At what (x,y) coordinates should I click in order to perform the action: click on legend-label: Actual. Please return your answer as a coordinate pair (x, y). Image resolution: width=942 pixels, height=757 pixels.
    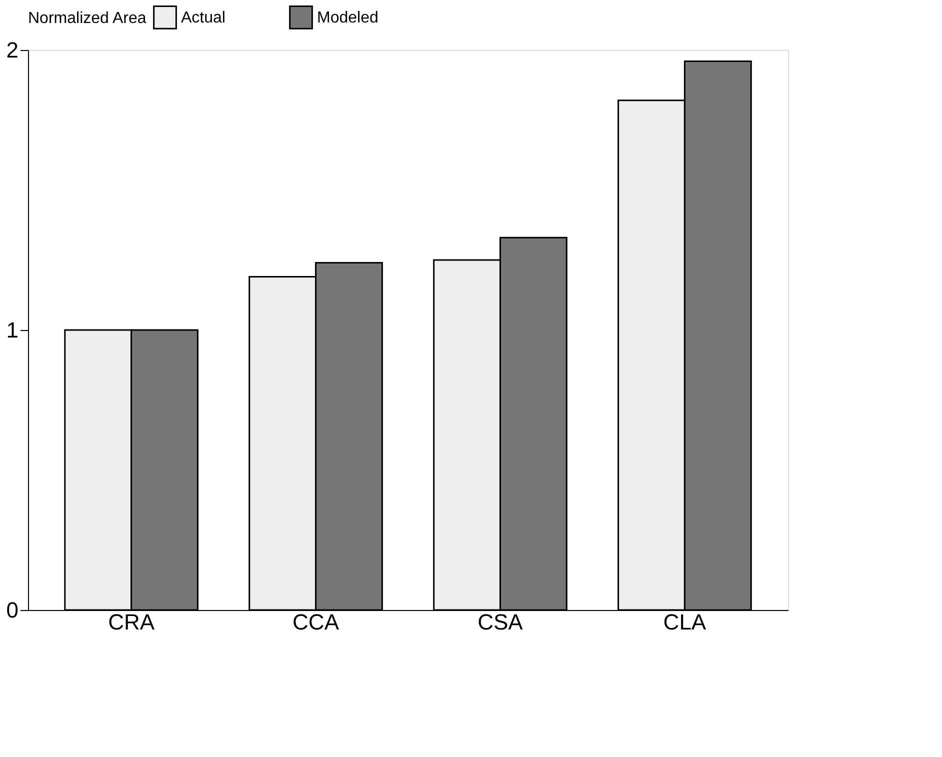
    Looking at the image, I should click on (203, 17).